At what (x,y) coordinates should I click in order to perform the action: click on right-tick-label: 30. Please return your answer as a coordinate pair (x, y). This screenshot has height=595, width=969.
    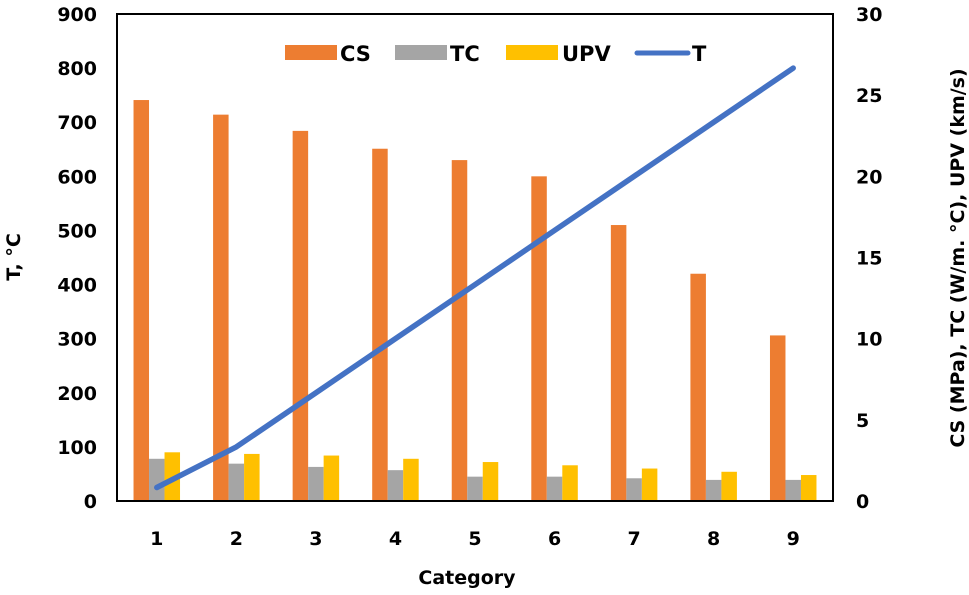
    Looking at the image, I should click on (869, 15).